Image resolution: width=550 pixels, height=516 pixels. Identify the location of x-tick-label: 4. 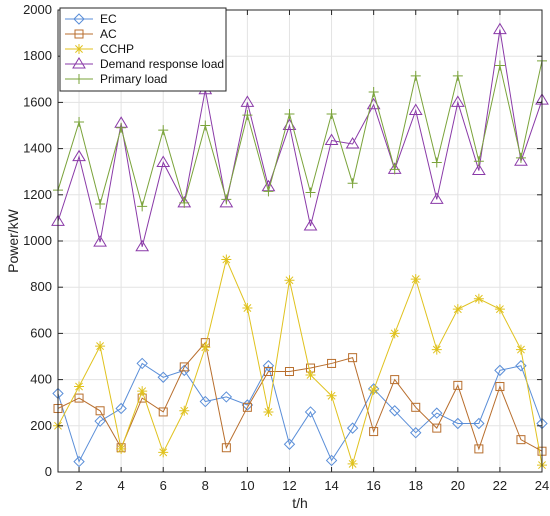
(121, 485).